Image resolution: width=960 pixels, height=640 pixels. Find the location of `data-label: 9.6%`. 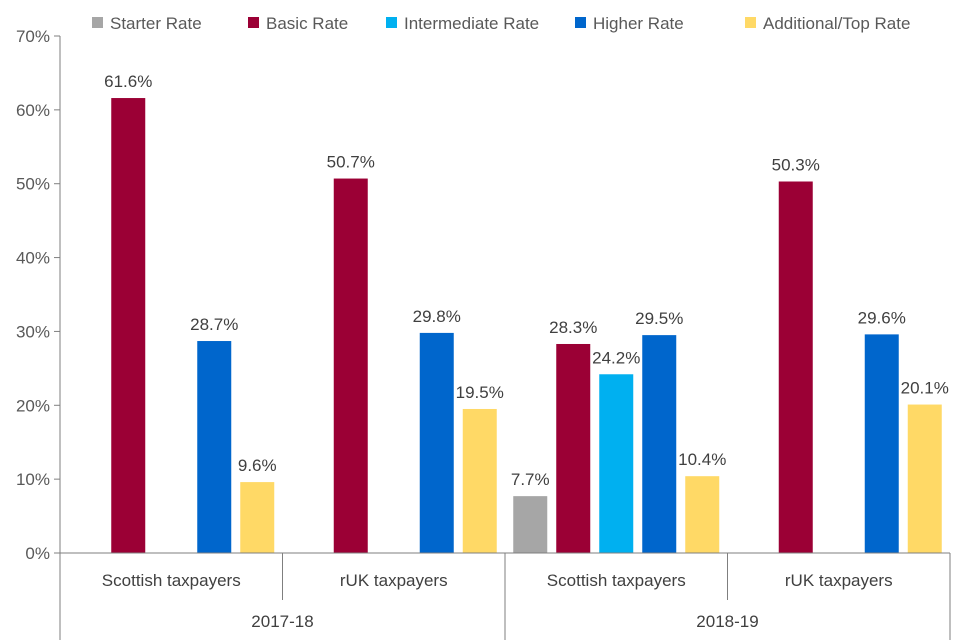

data-label: 9.6% is located at coordinates (257, 465).